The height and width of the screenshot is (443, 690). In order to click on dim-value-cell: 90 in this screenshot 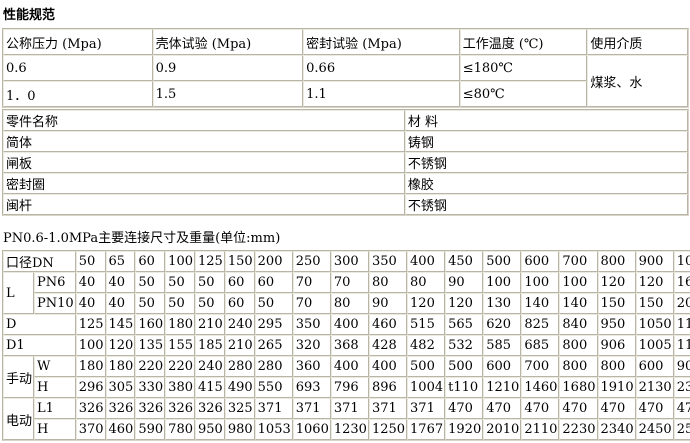, I will do `click(464, 282)`.